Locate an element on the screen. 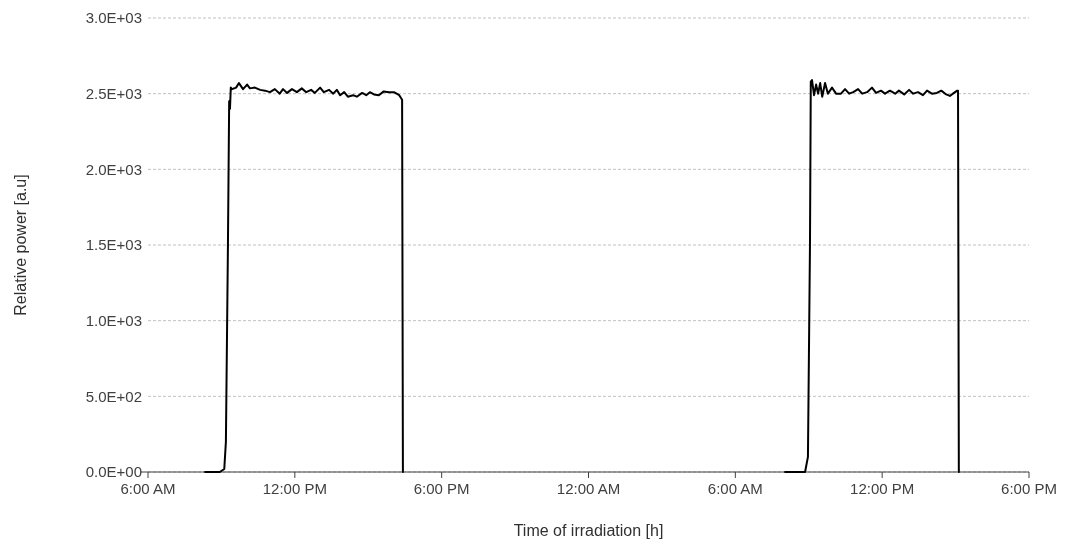 Image resolution: width=1074 pixels, height=544 pixels. x-tick-label: 12:00 AM is located at coordinates (588, 488).